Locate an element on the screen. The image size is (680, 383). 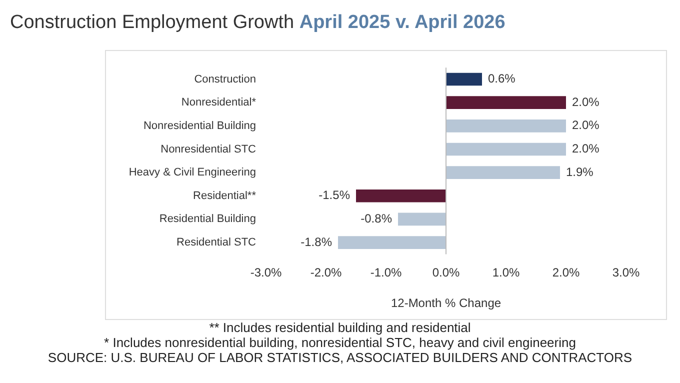
data-label: 1.9% is located at coordinates (580, 171).